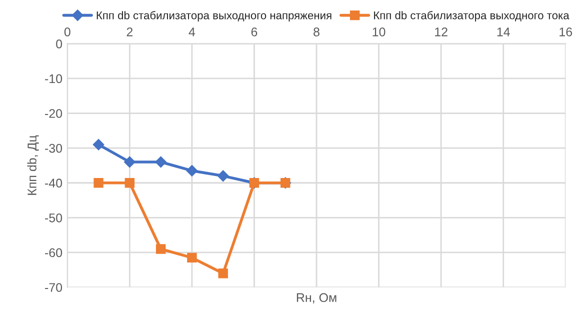 The width and height of the screenshot is (576, 336). Describe the element at coordinates (316, 298) in the screenshot. I see `x-axis-title: Rн, Ом` at that location.